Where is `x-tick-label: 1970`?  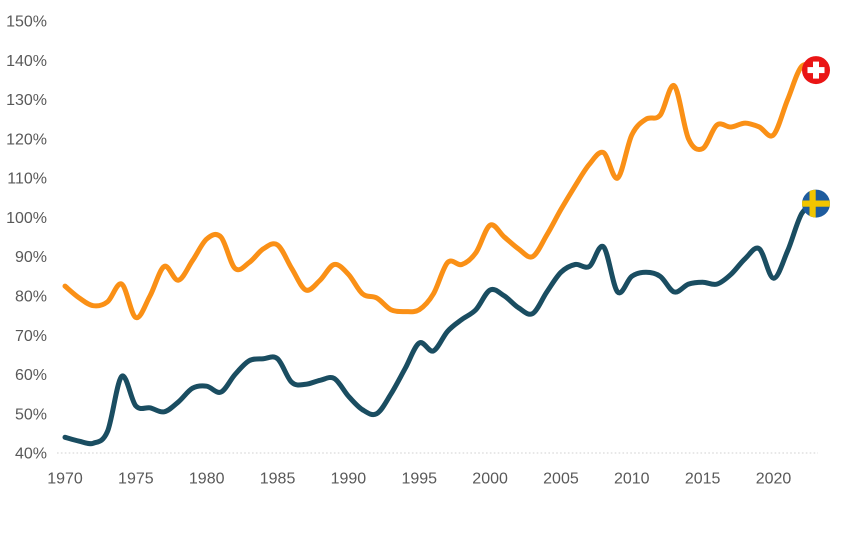 x-tick-label: 1970 is located at coordinates (65, 479).